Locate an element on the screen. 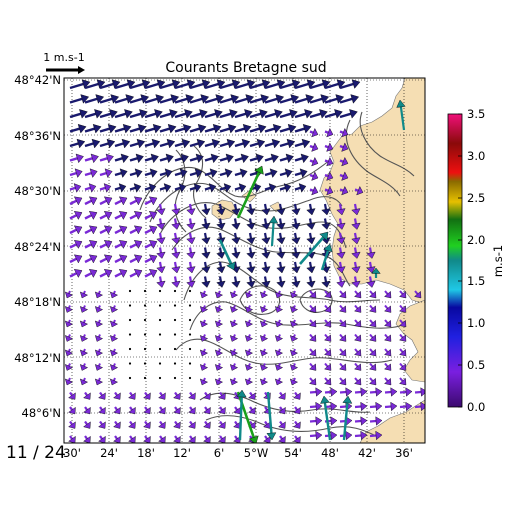  lat-label: 48°24'N is located at coordinates (37, 247).